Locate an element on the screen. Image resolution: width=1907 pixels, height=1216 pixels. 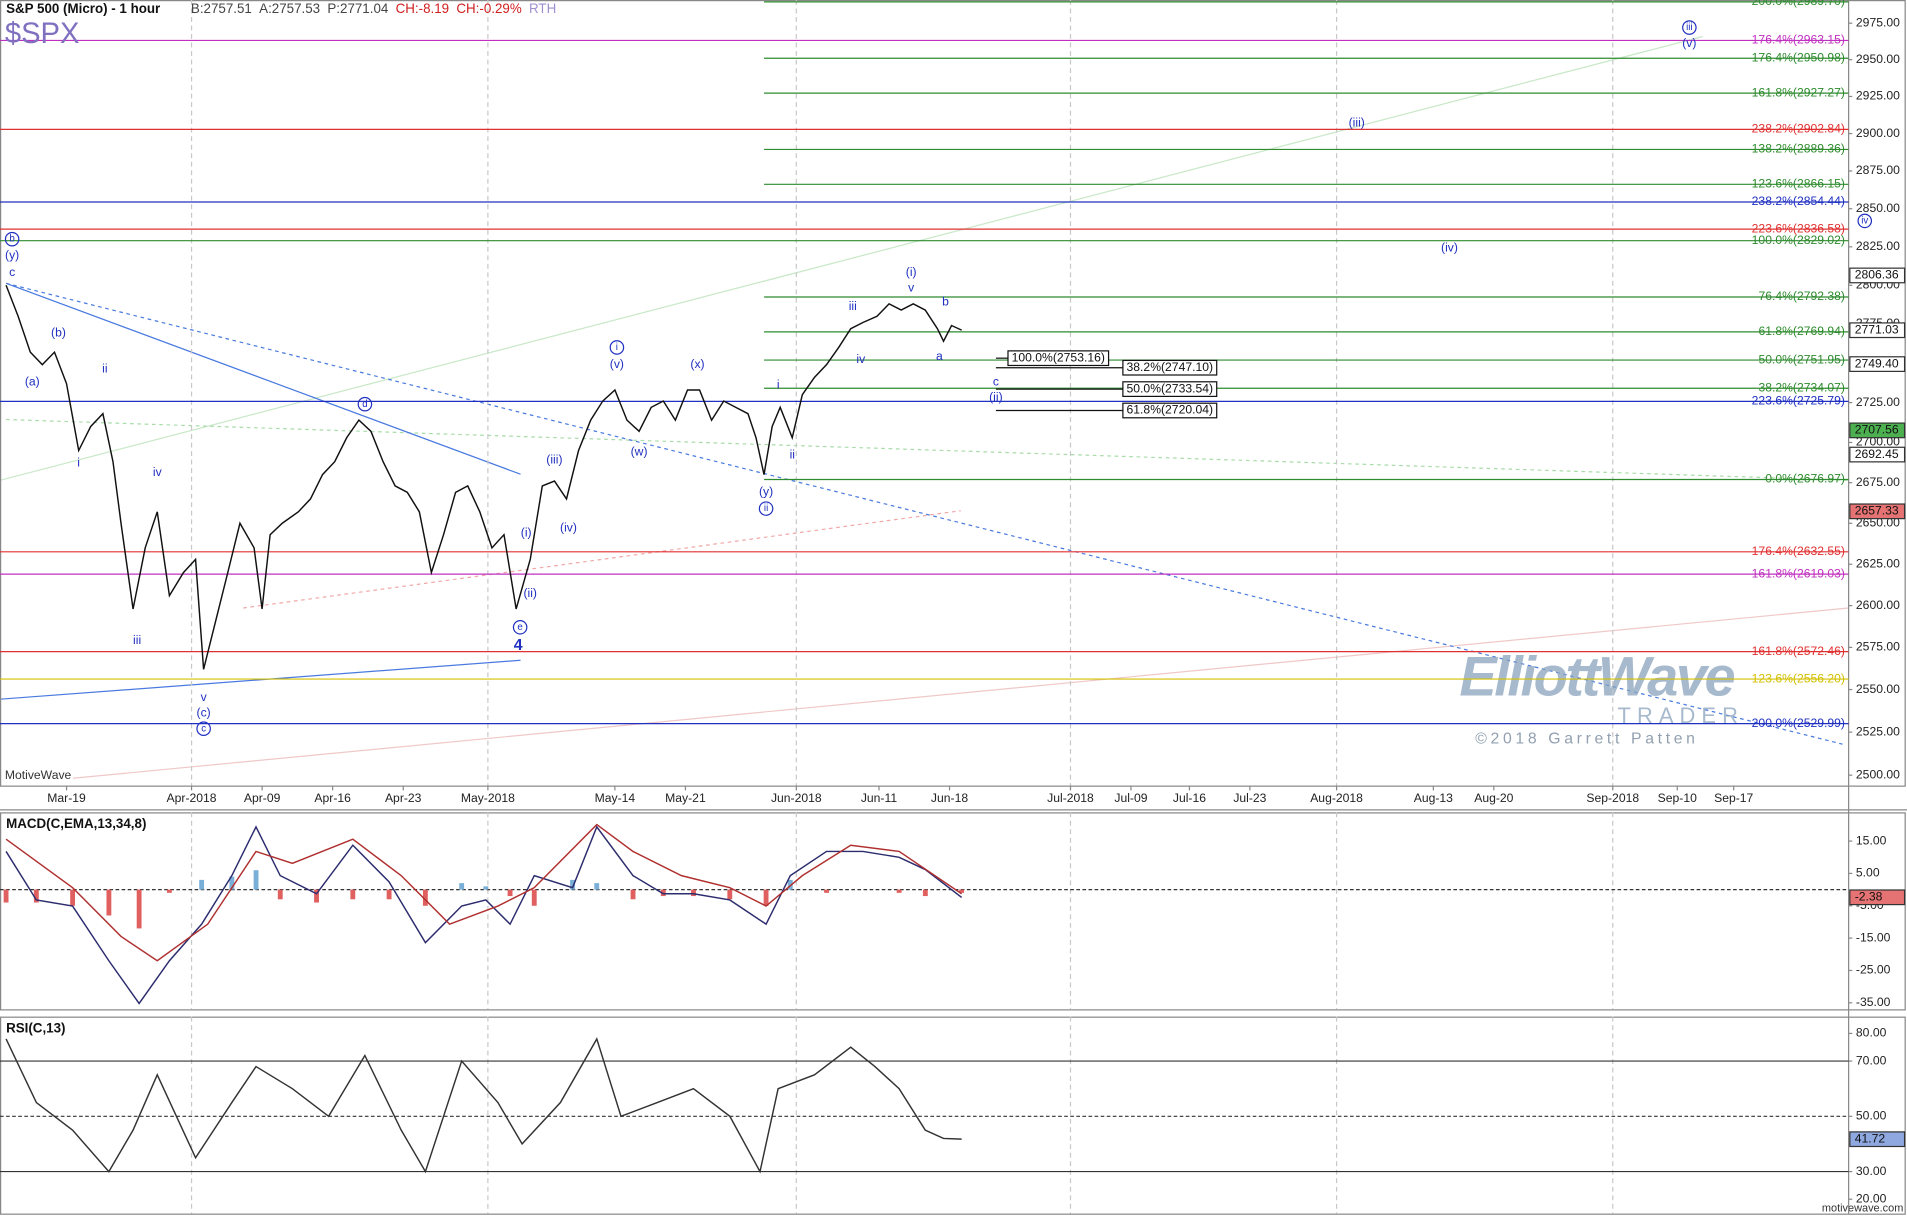
y-tick-label: 15.00 is located at coordinates (1871, 840).